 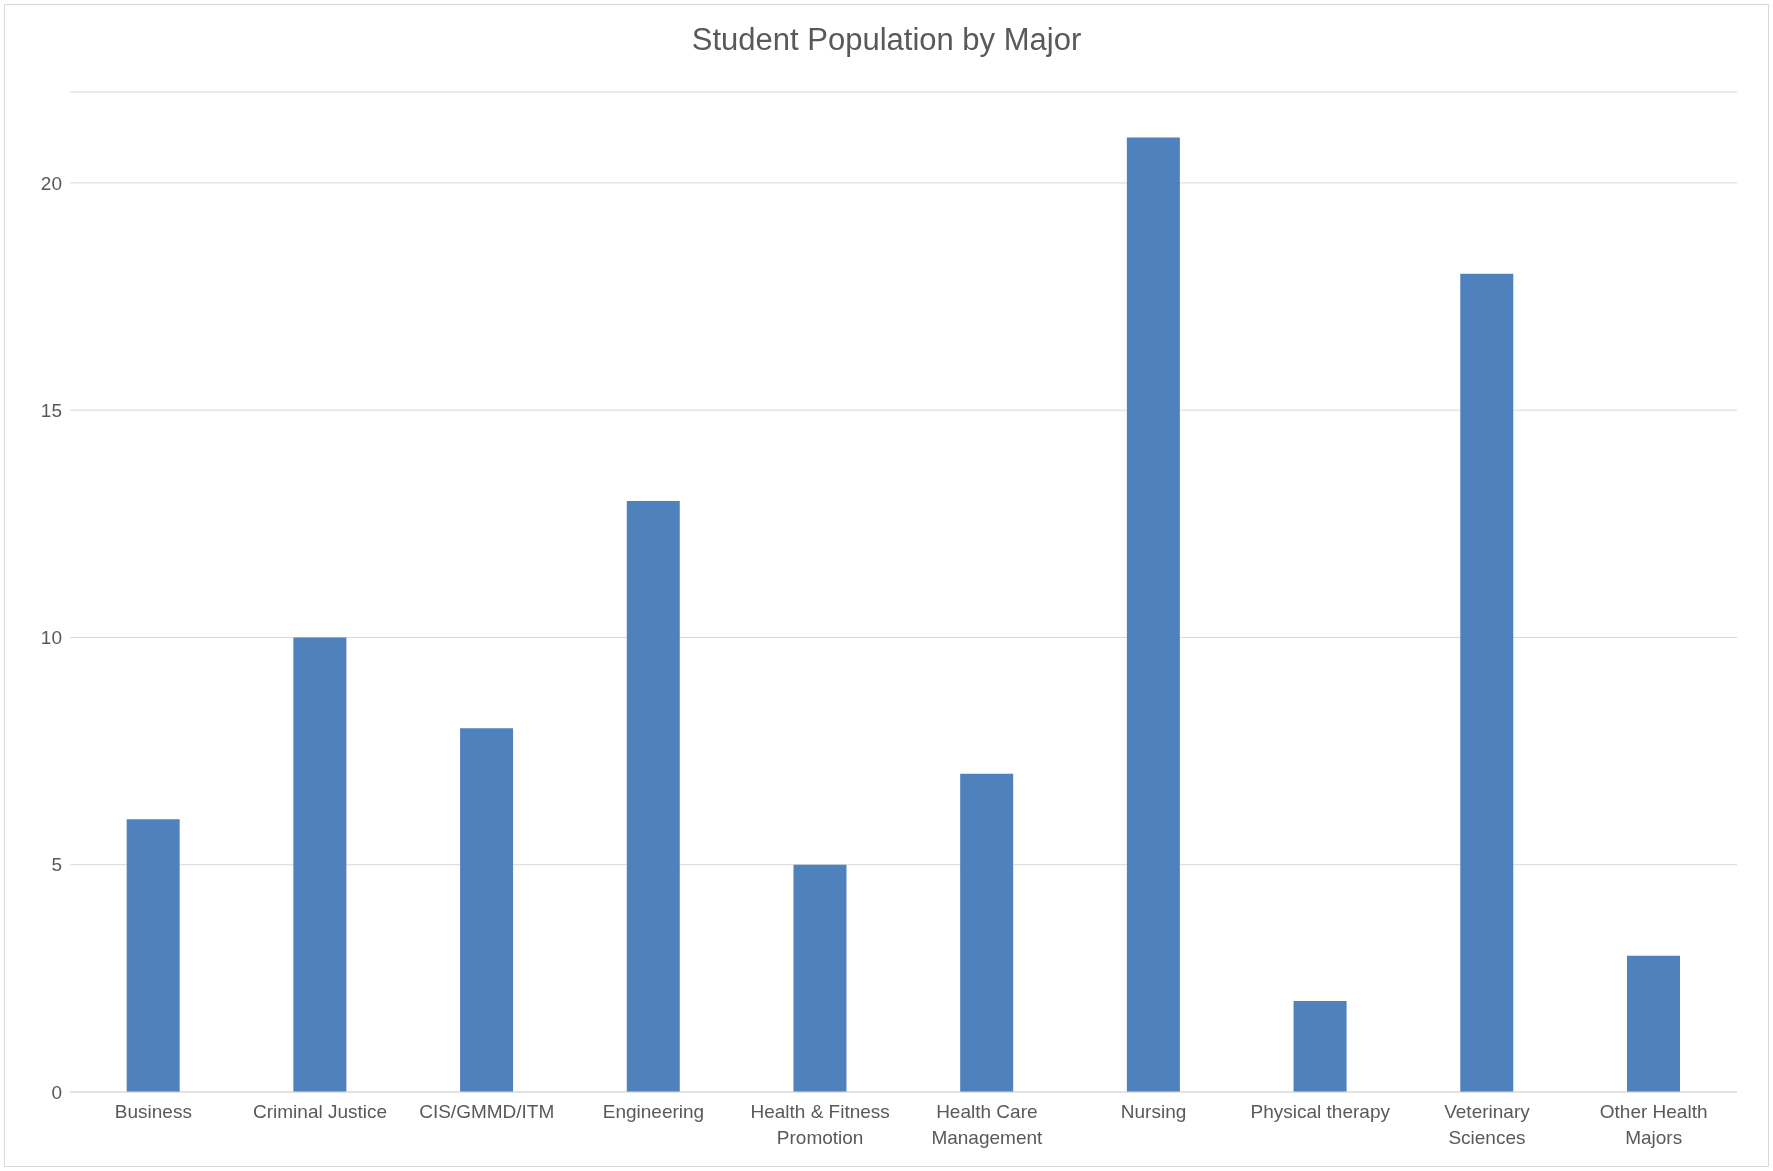 What do you see at coordinates (51, 410) in the screenshot?
I see `y-tick-label: 15` at bounding box center [51, 410].